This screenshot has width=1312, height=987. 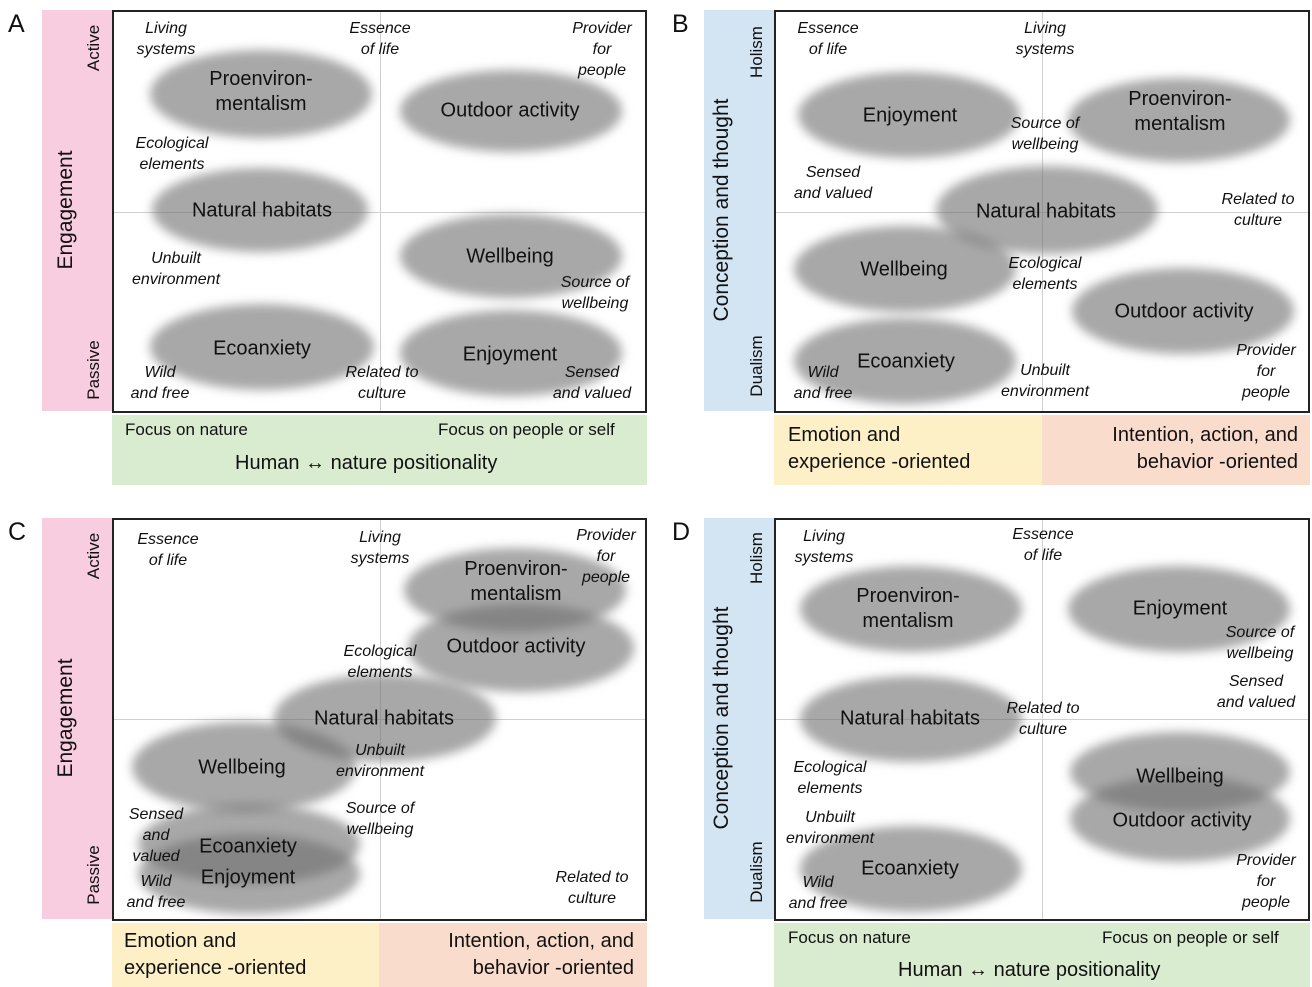 I want to click on region-natural-habitats-a, so click(x=260, y=210).